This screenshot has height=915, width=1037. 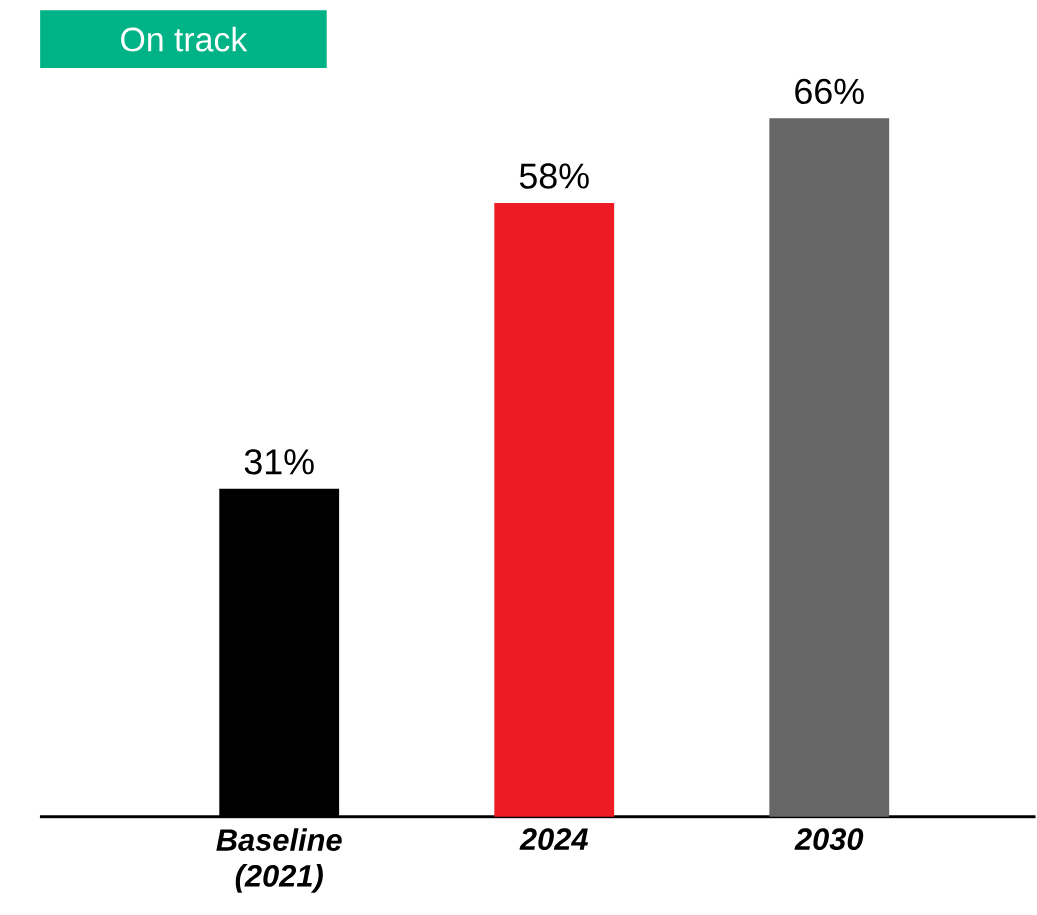 What do you see at coordinates (829, 91) in the screenshot?
I see `data-label: 66%` at bounding box center [829, 91].